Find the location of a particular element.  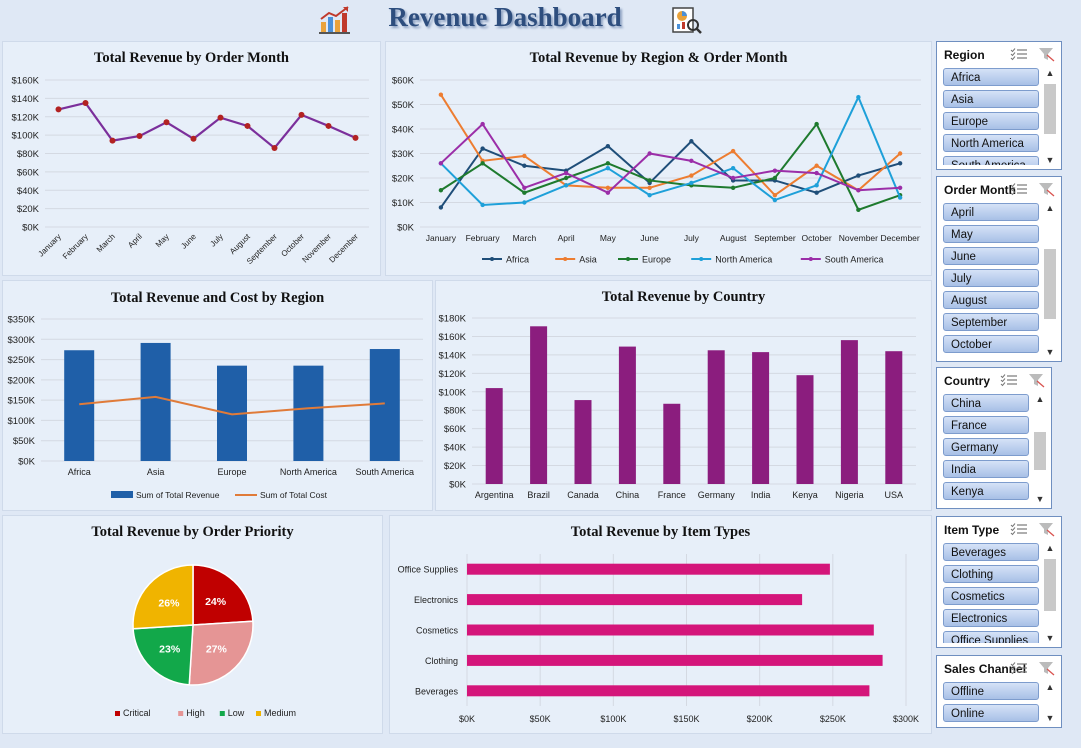

x-tick-label: October is located at coordinates (817, 238).